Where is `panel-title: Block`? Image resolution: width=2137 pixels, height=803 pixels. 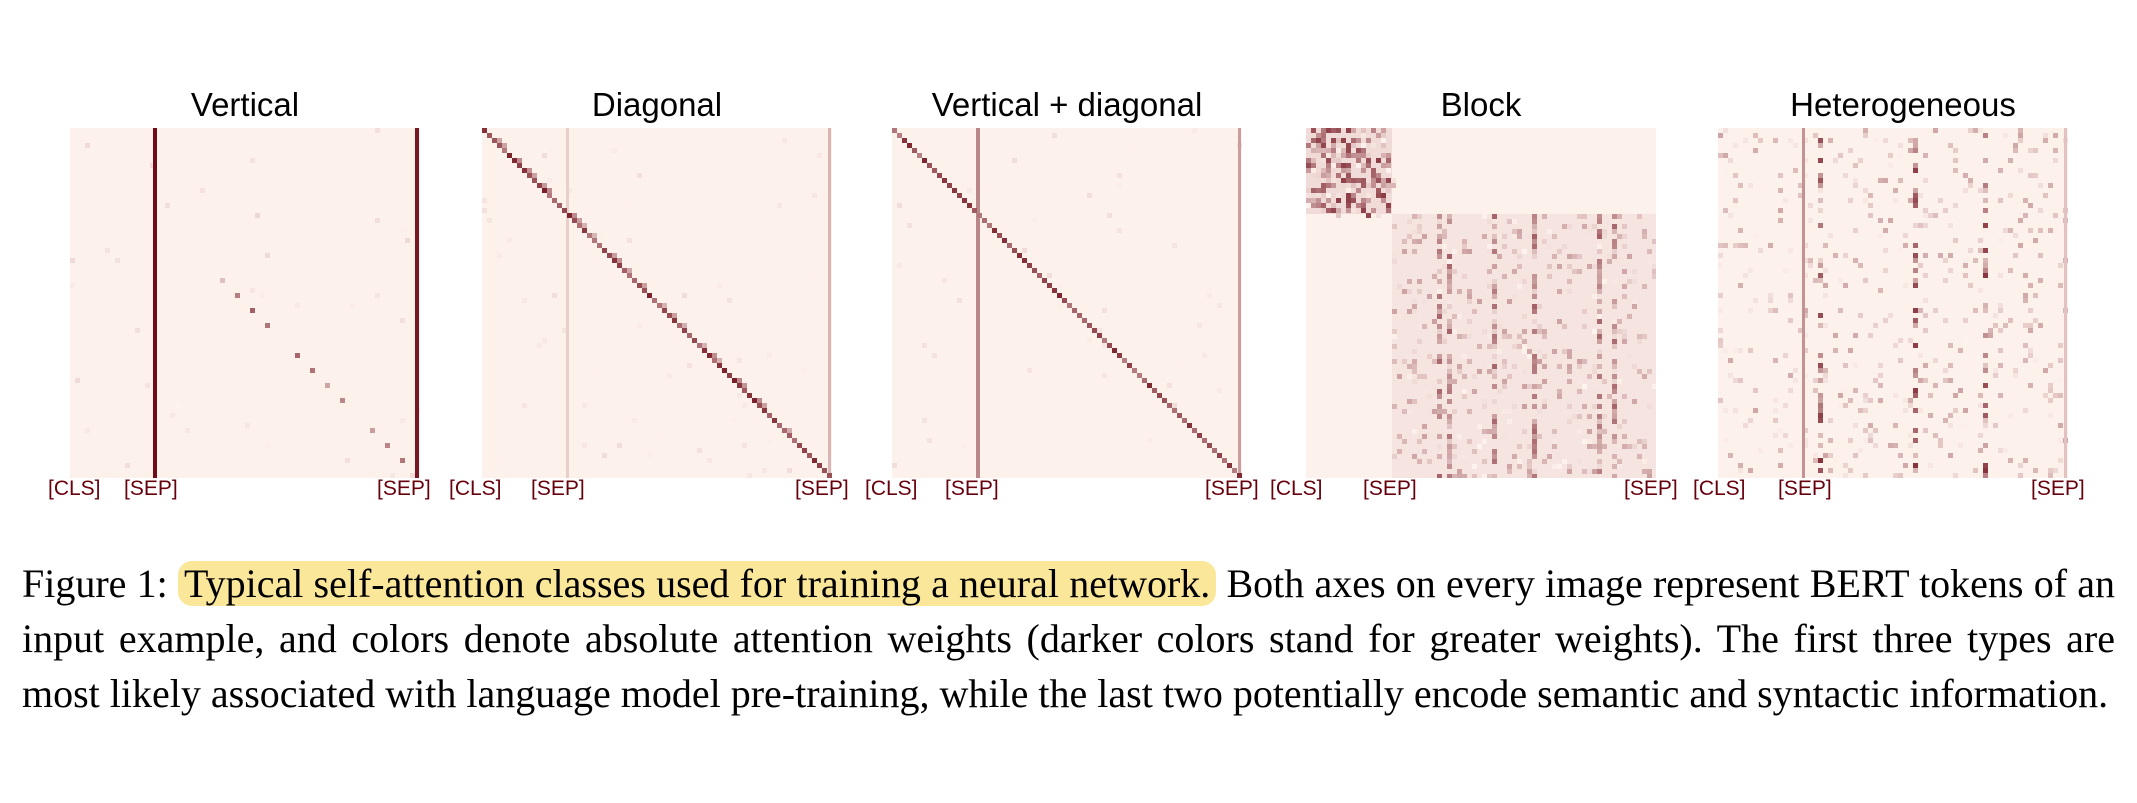
panel-title: Block is located at coordinates (1481, 104).